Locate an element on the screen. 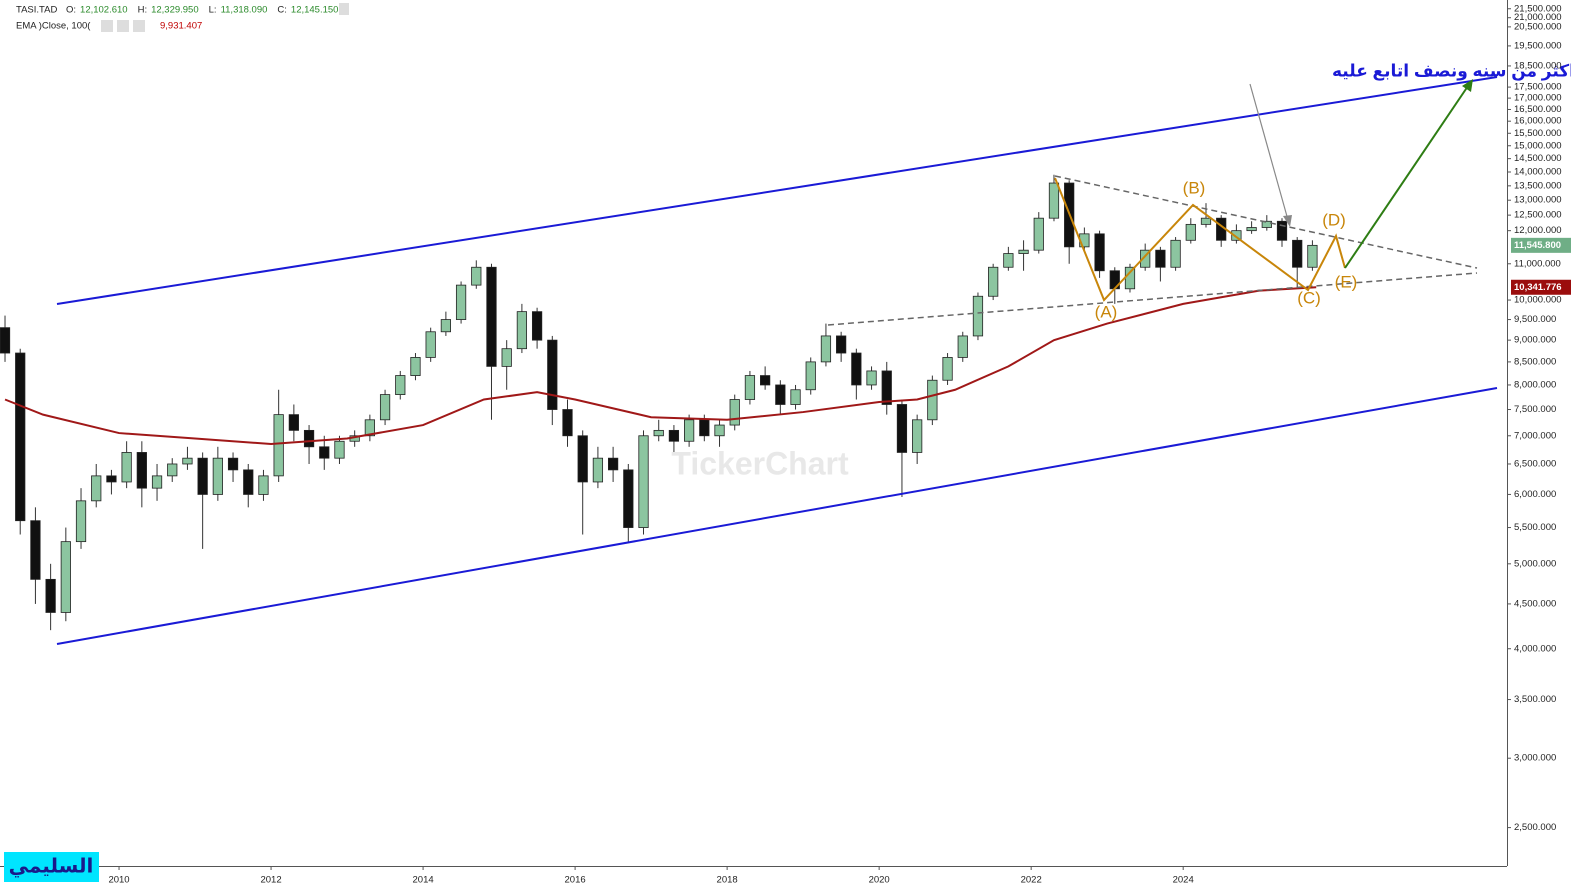 The width and height of the screenshot is (1571, 891). y-tick-label: 8,000.000 is located at coordinates (1535, 384).